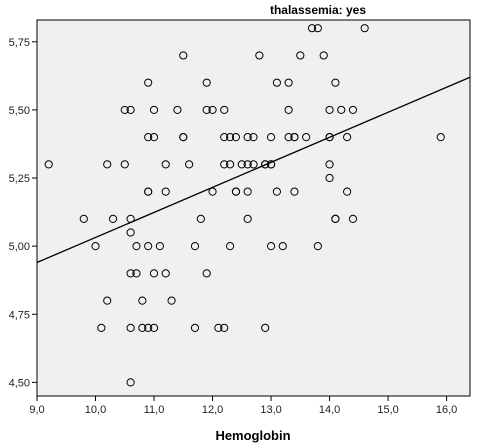 The image size is (478, 444). I want to click on x-tick-label: 12,0, so click(212, 410).